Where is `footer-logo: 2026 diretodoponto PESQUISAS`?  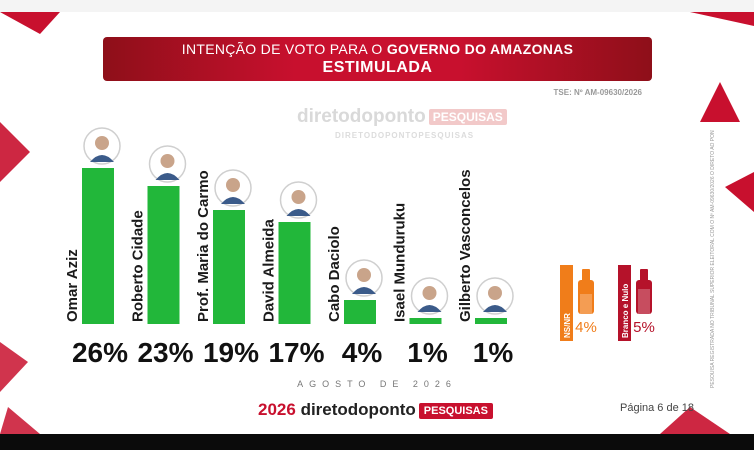
footer-logo: 2026 diretodoponto PESQUISAS is located at coordinates (375, 410).